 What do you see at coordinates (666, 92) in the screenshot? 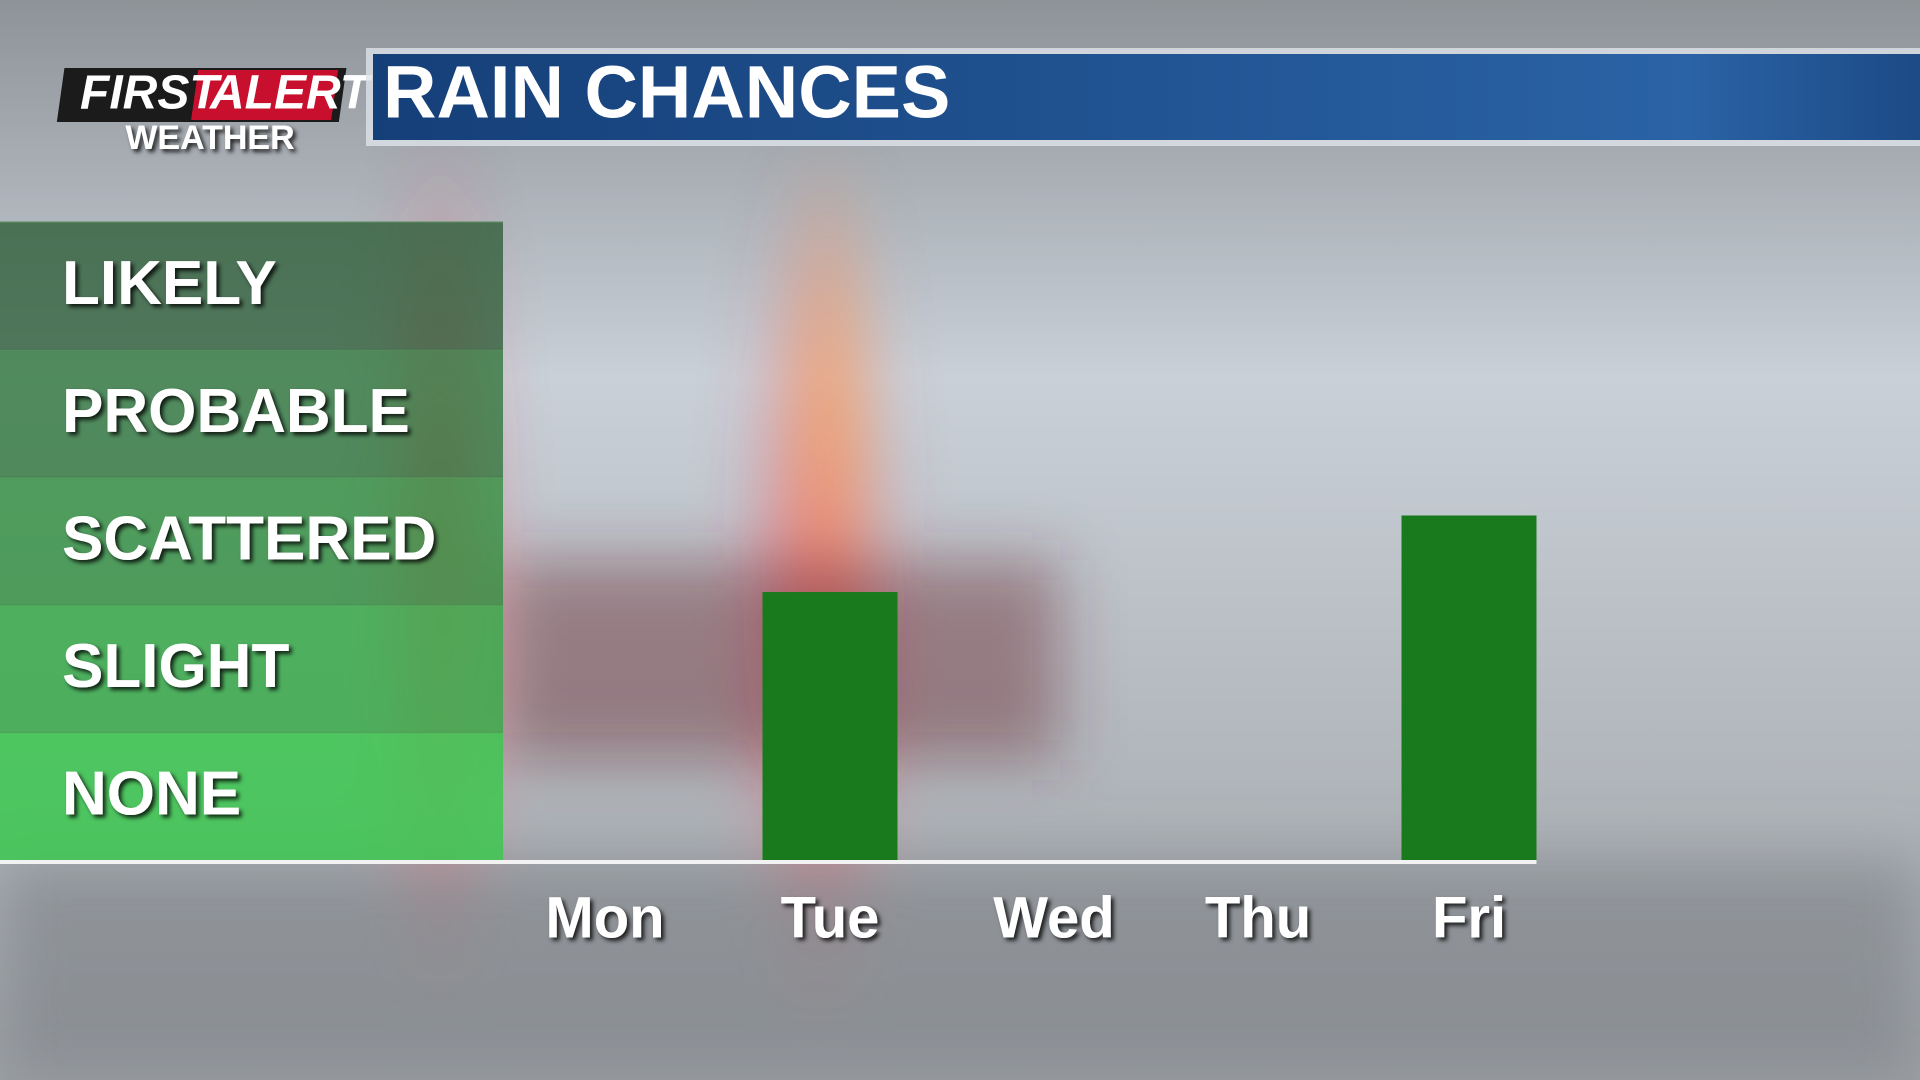
I see `chart-title: RAIN CHANCES` at bounding box center [666, 92].